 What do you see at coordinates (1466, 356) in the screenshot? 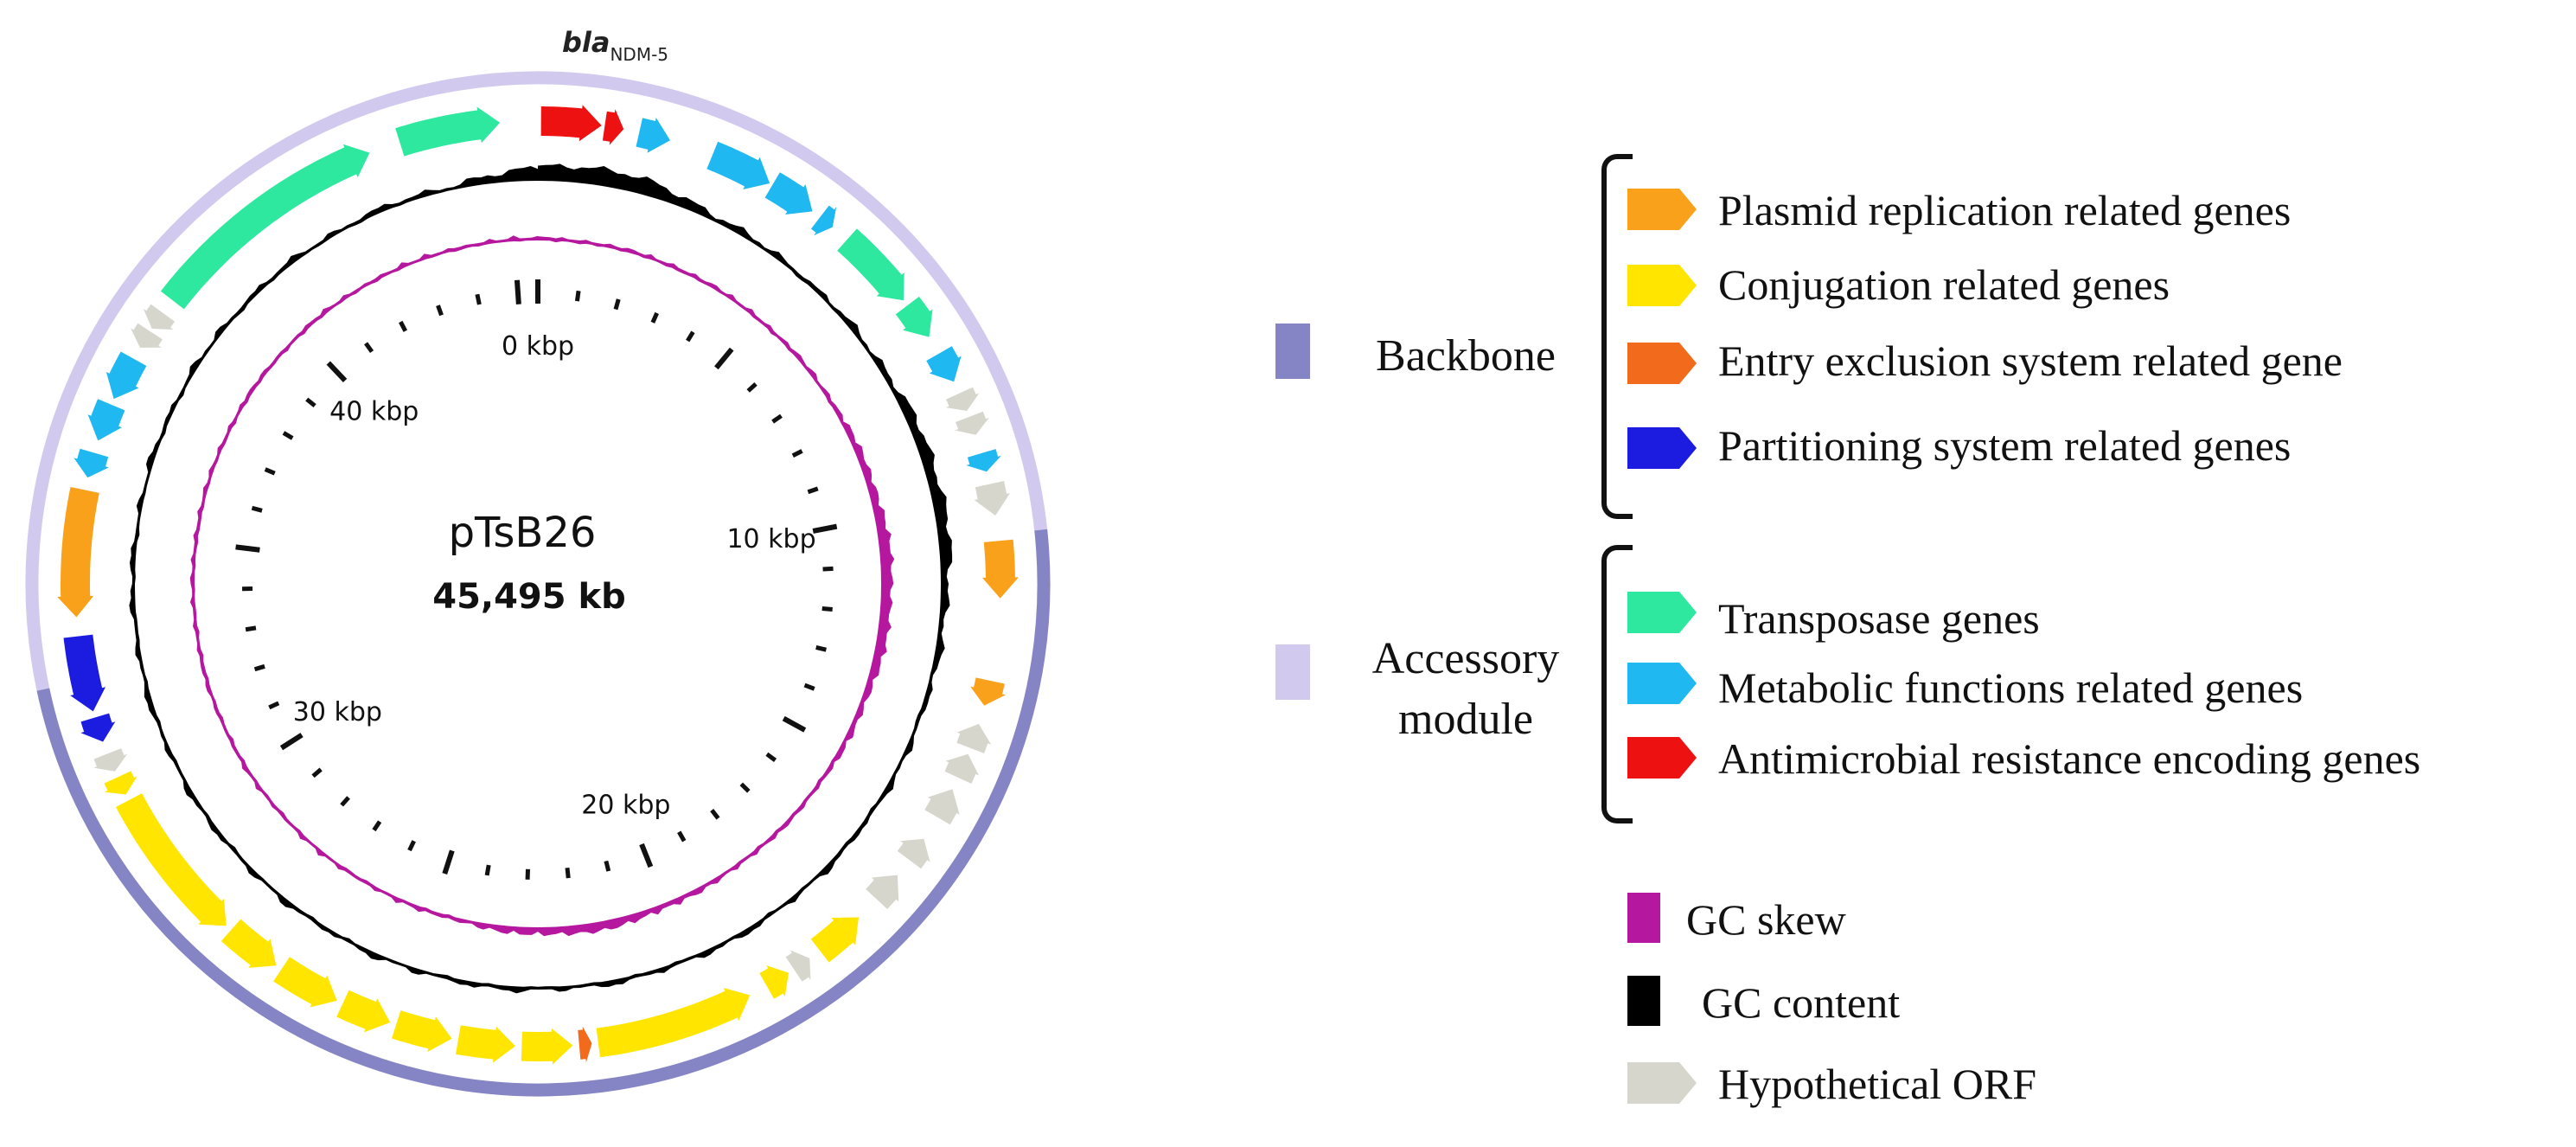
I see `backbone-label: Backbone` at bounding box center [1466, 356].